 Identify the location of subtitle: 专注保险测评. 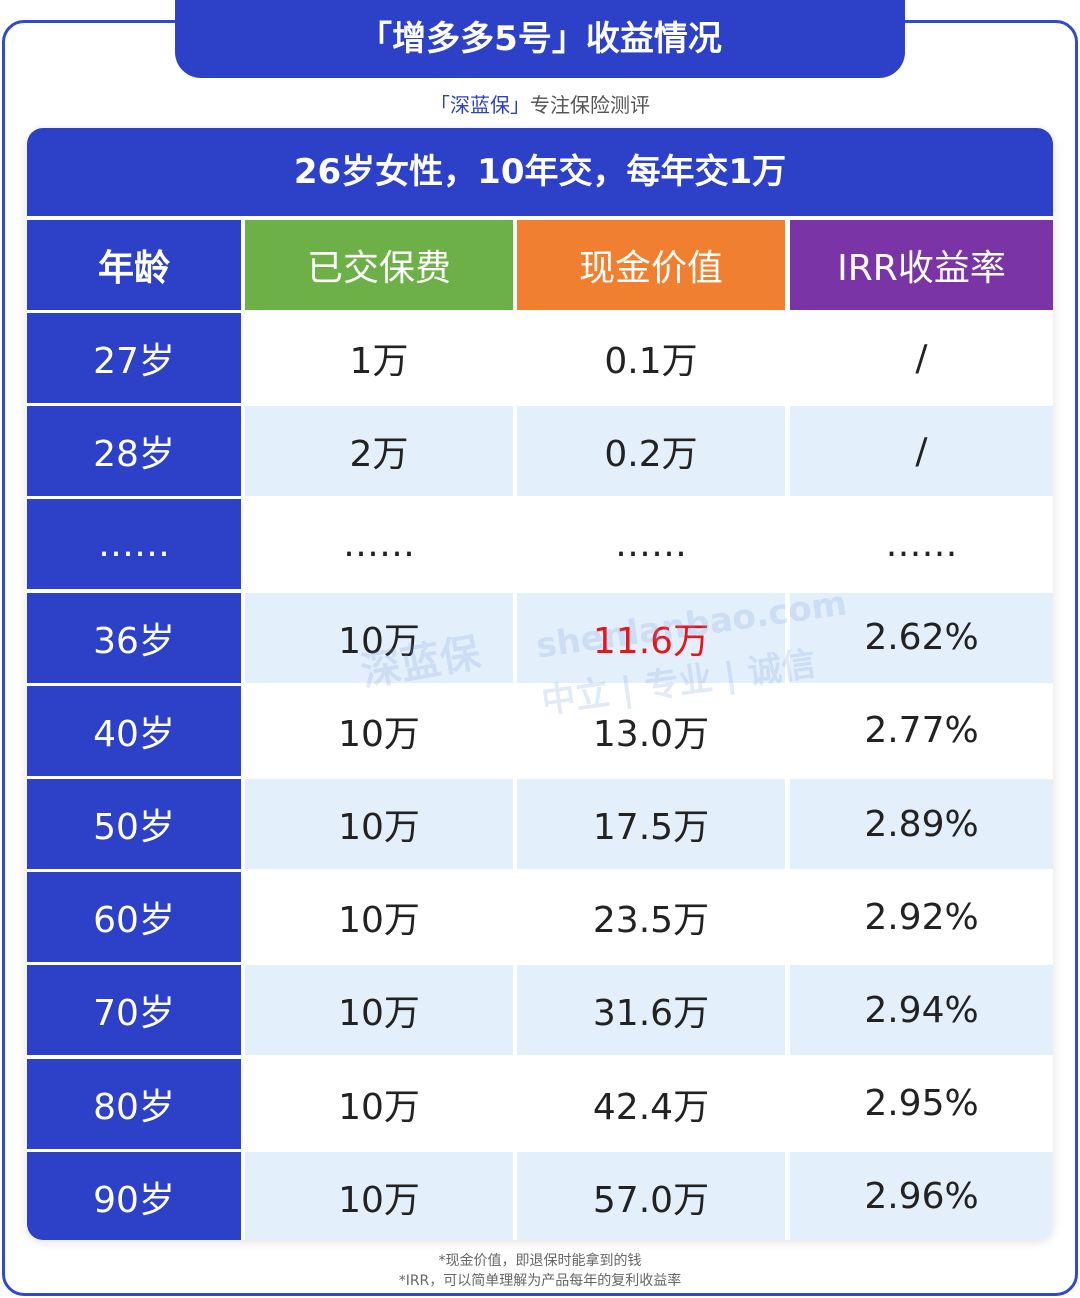
(590, 105).